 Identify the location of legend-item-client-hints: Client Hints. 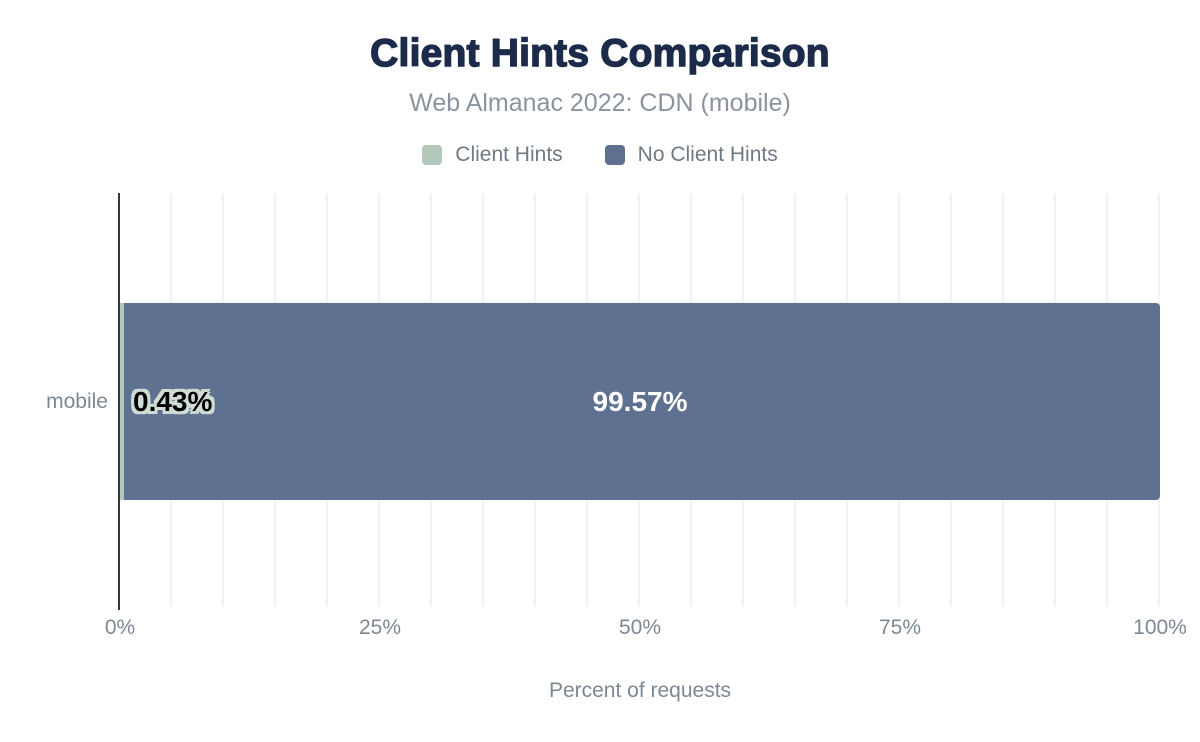
(492, 155).